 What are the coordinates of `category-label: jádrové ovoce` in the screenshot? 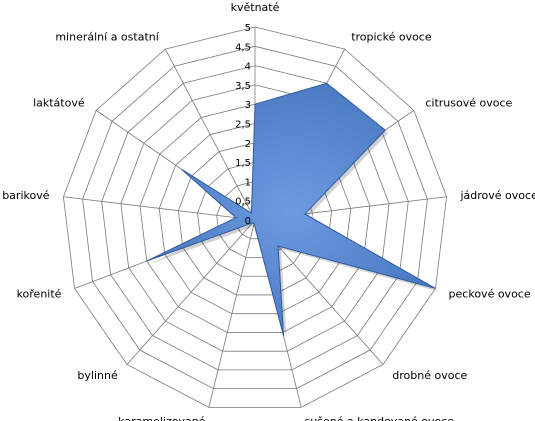 It's located at (497, 195).